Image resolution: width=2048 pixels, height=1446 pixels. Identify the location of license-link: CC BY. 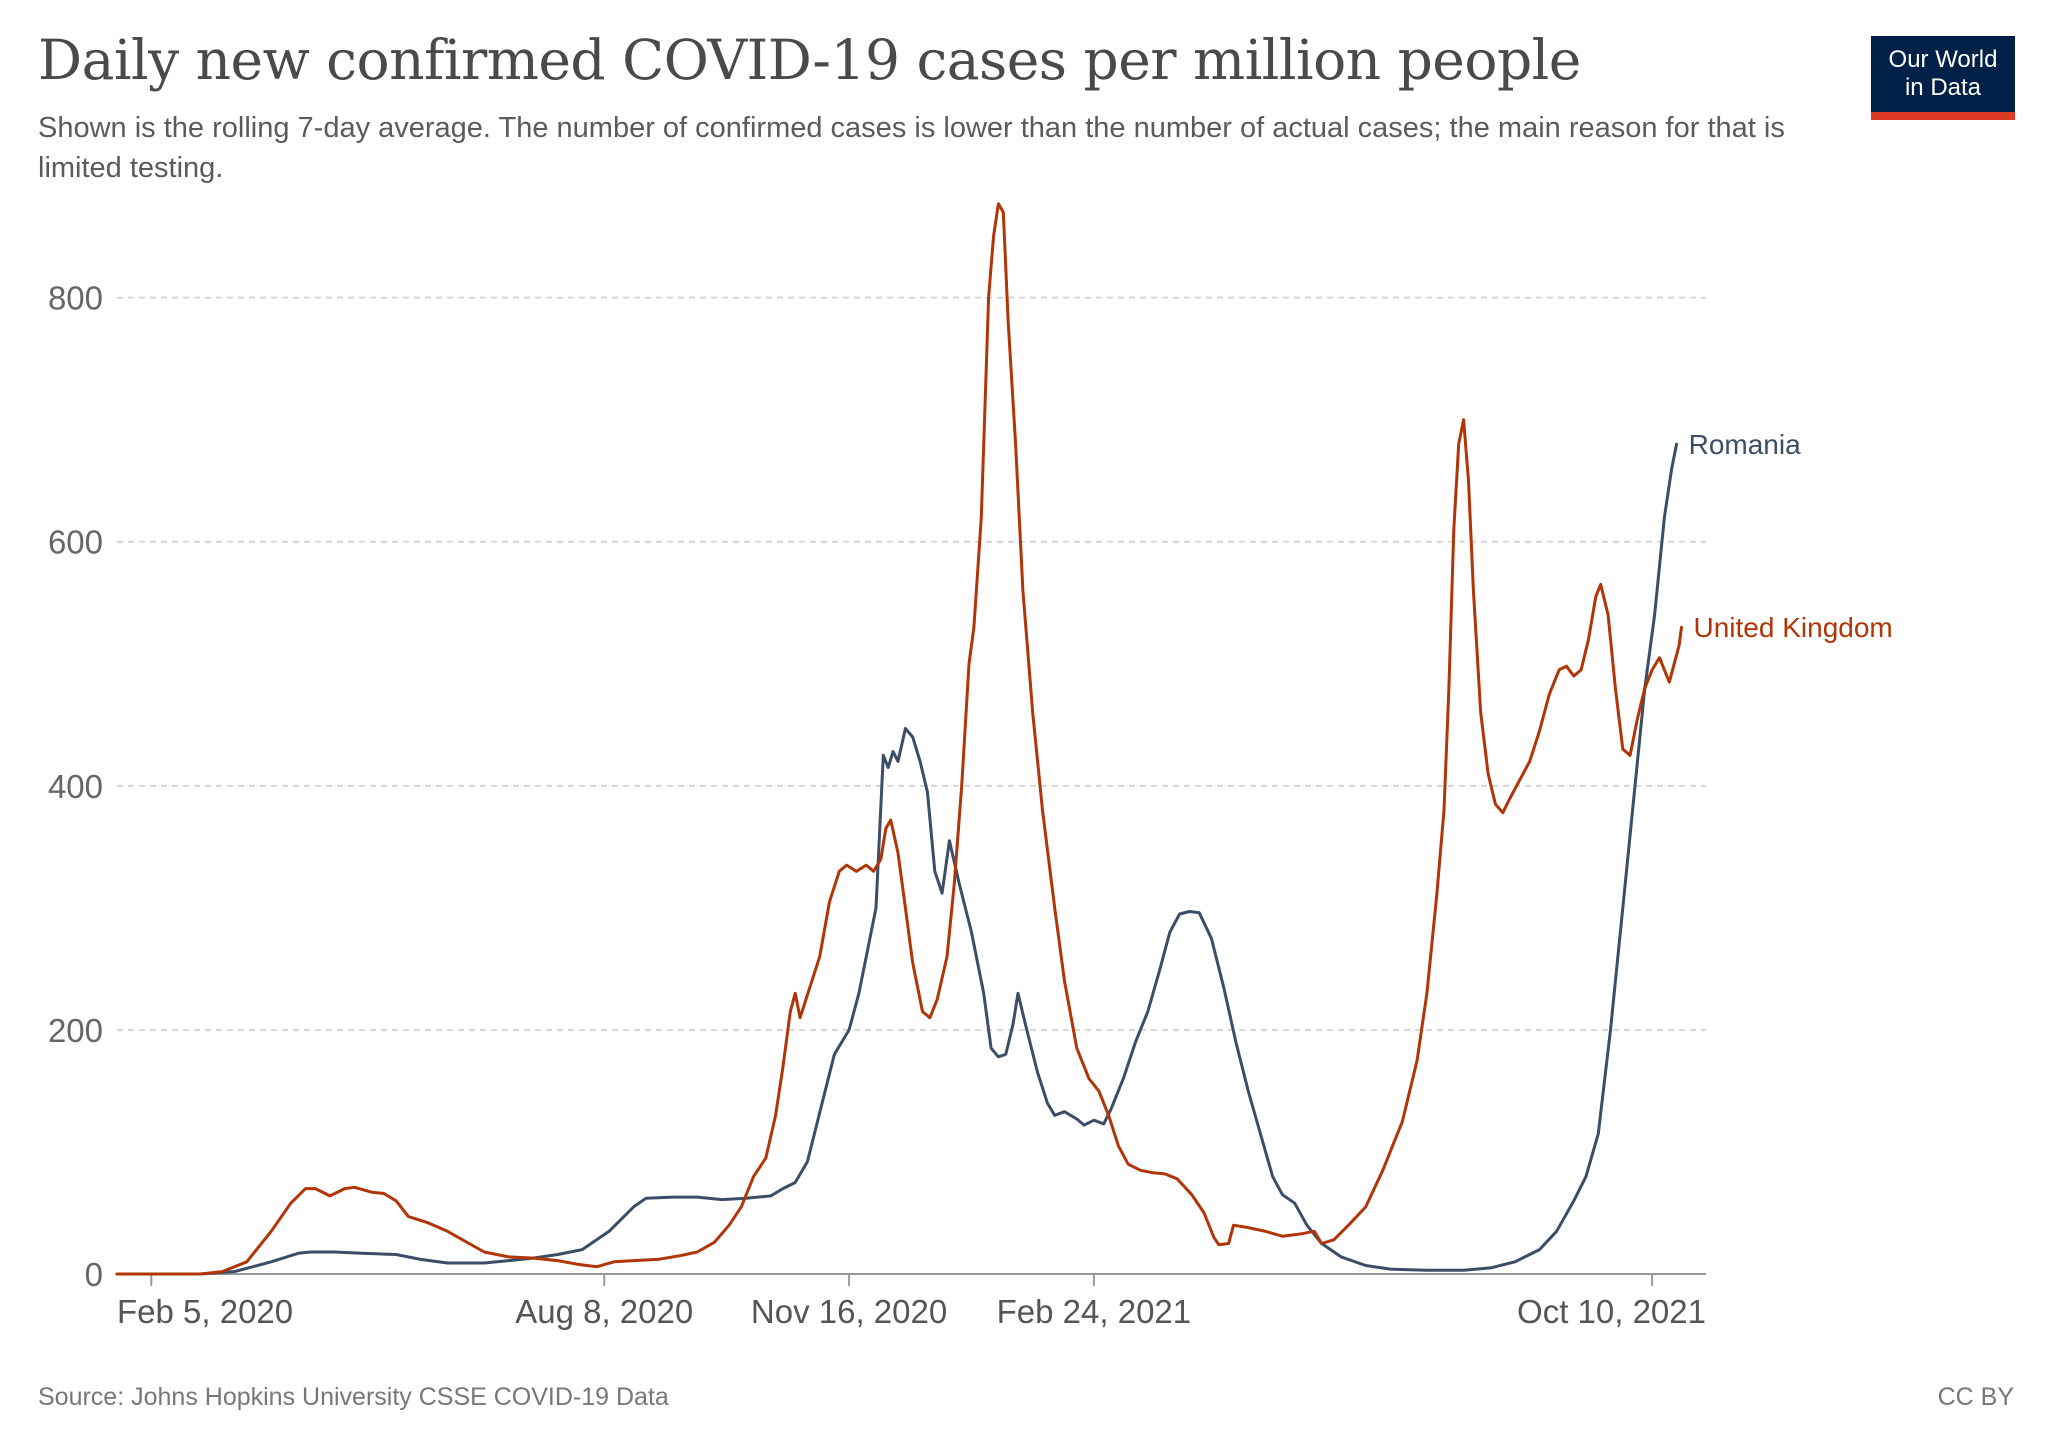
(1975, 1397).